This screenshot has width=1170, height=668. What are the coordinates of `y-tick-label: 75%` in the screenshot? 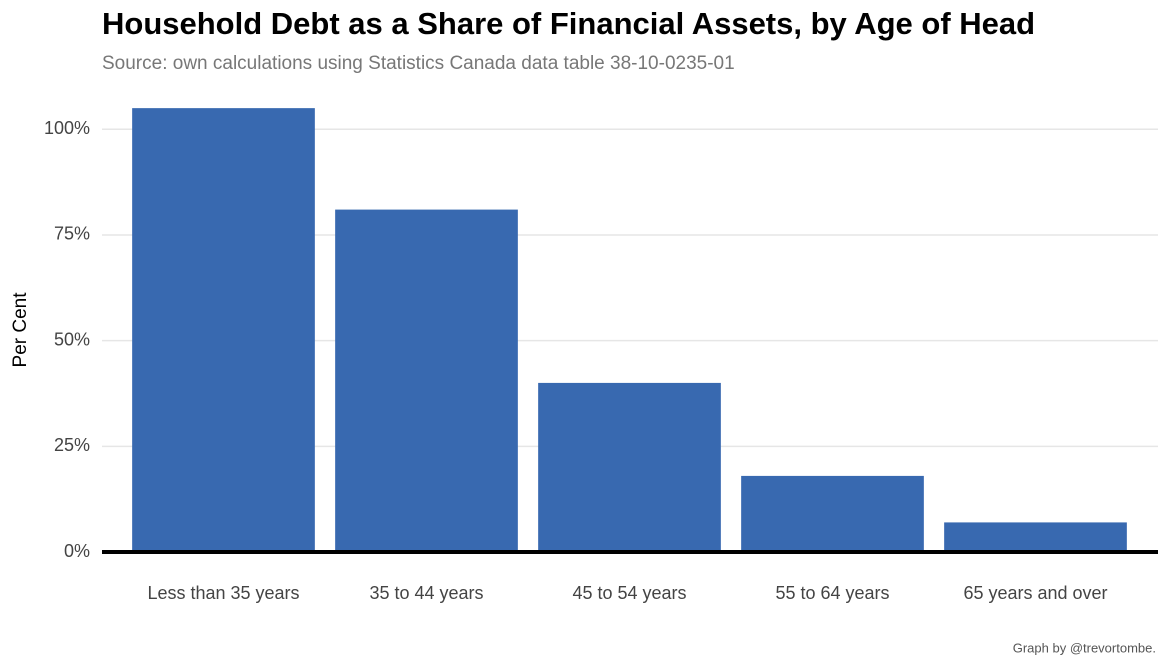 It's located at (72, 234).